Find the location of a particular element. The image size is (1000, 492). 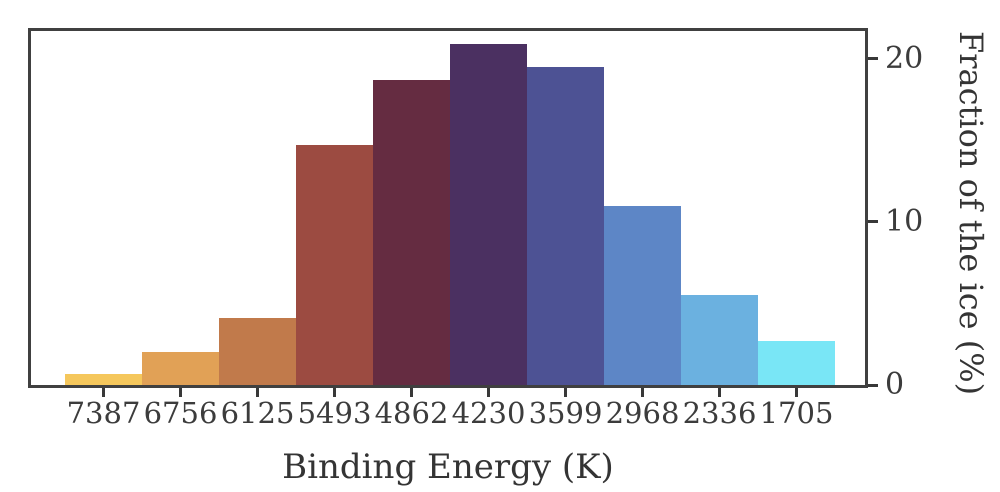

y-tick-label: 20 is located at coordinates (904, 58).